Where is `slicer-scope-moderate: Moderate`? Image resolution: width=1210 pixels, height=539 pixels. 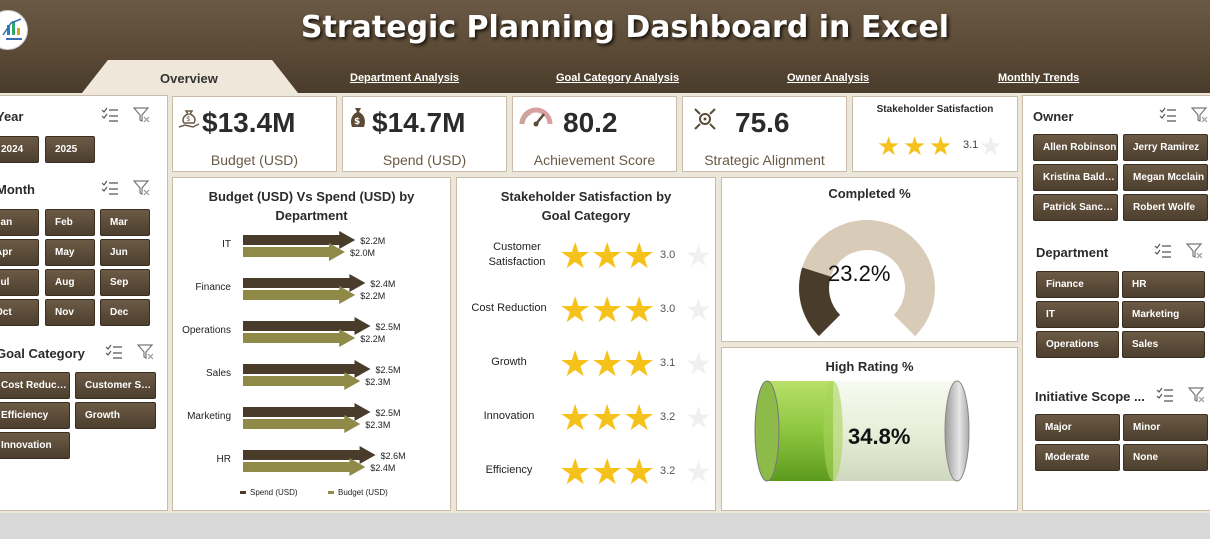
slicer-scope-moderate: Moderate is located at coordinates (1077, 457).